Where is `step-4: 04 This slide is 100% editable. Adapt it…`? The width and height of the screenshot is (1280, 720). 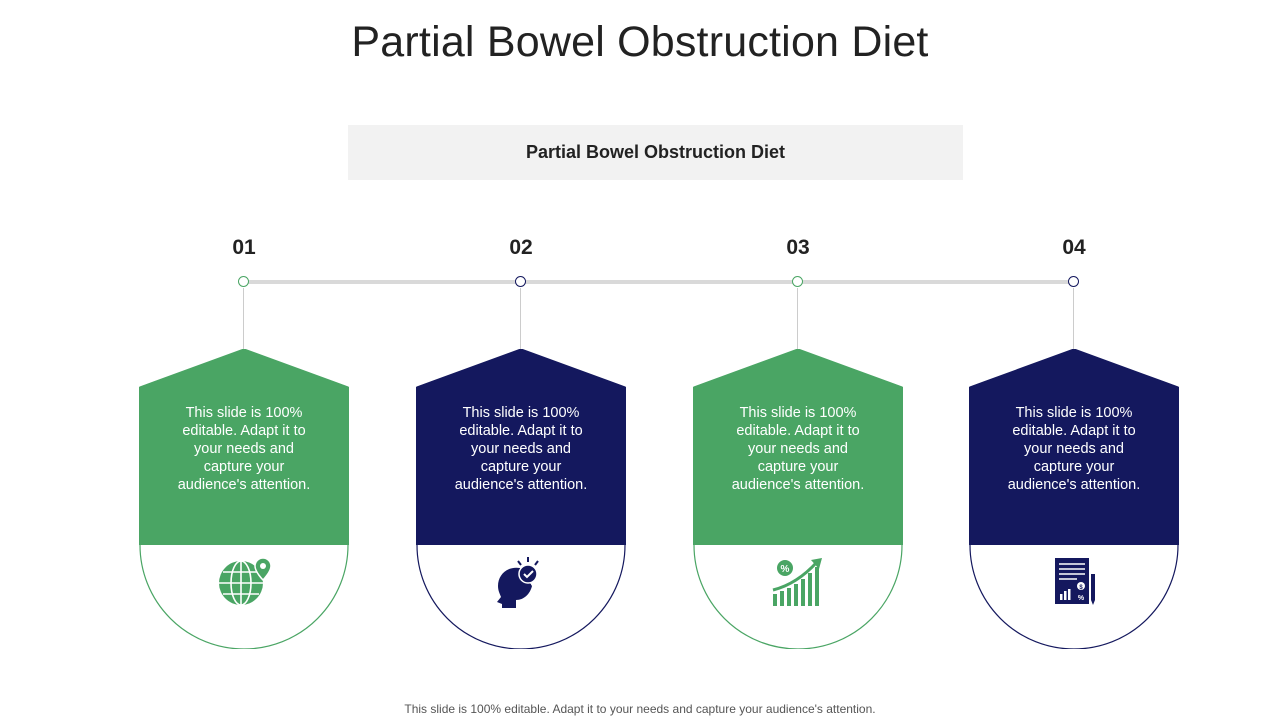
step-4: 04 This slide is 100% editable. Adapt it… is located at coordinates (1074, 446).